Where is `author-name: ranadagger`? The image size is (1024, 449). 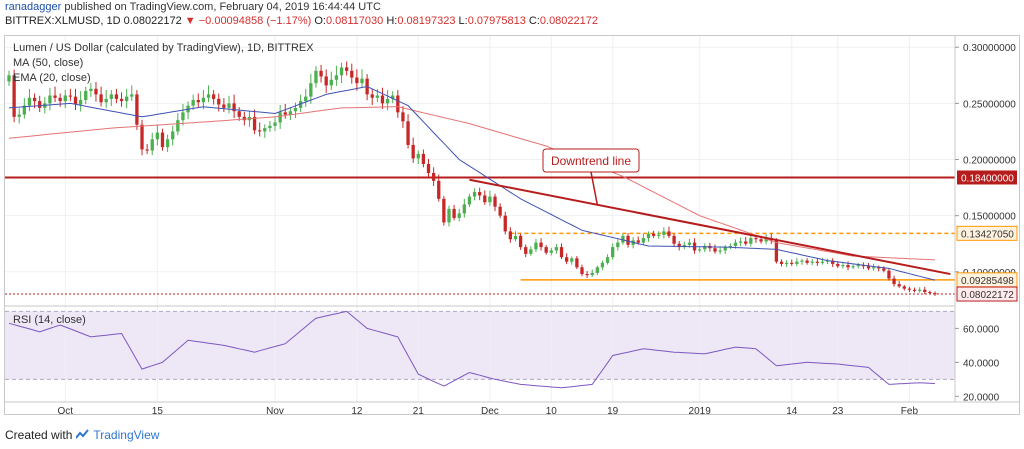
author-name: ranadagger is located at coordinates (33, 7).